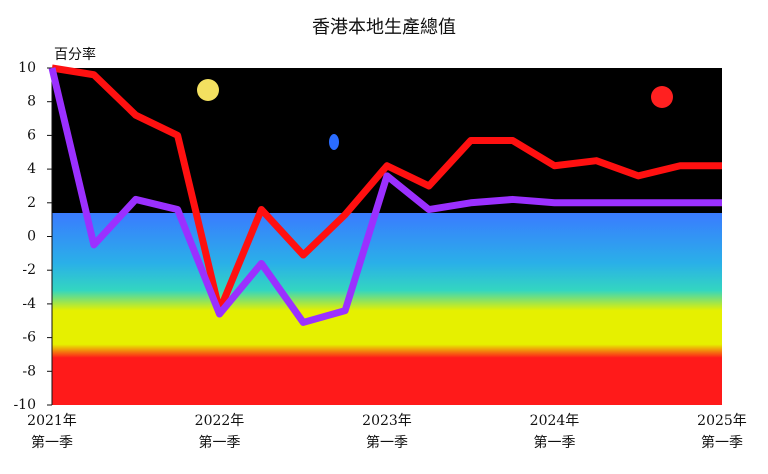 This screenshot has height=474, width=768. What do you see at coordinates (722, 432) in the screenshot?
I see `x-tick-label: 2025年 第一季` at bounding box center [722, 432].